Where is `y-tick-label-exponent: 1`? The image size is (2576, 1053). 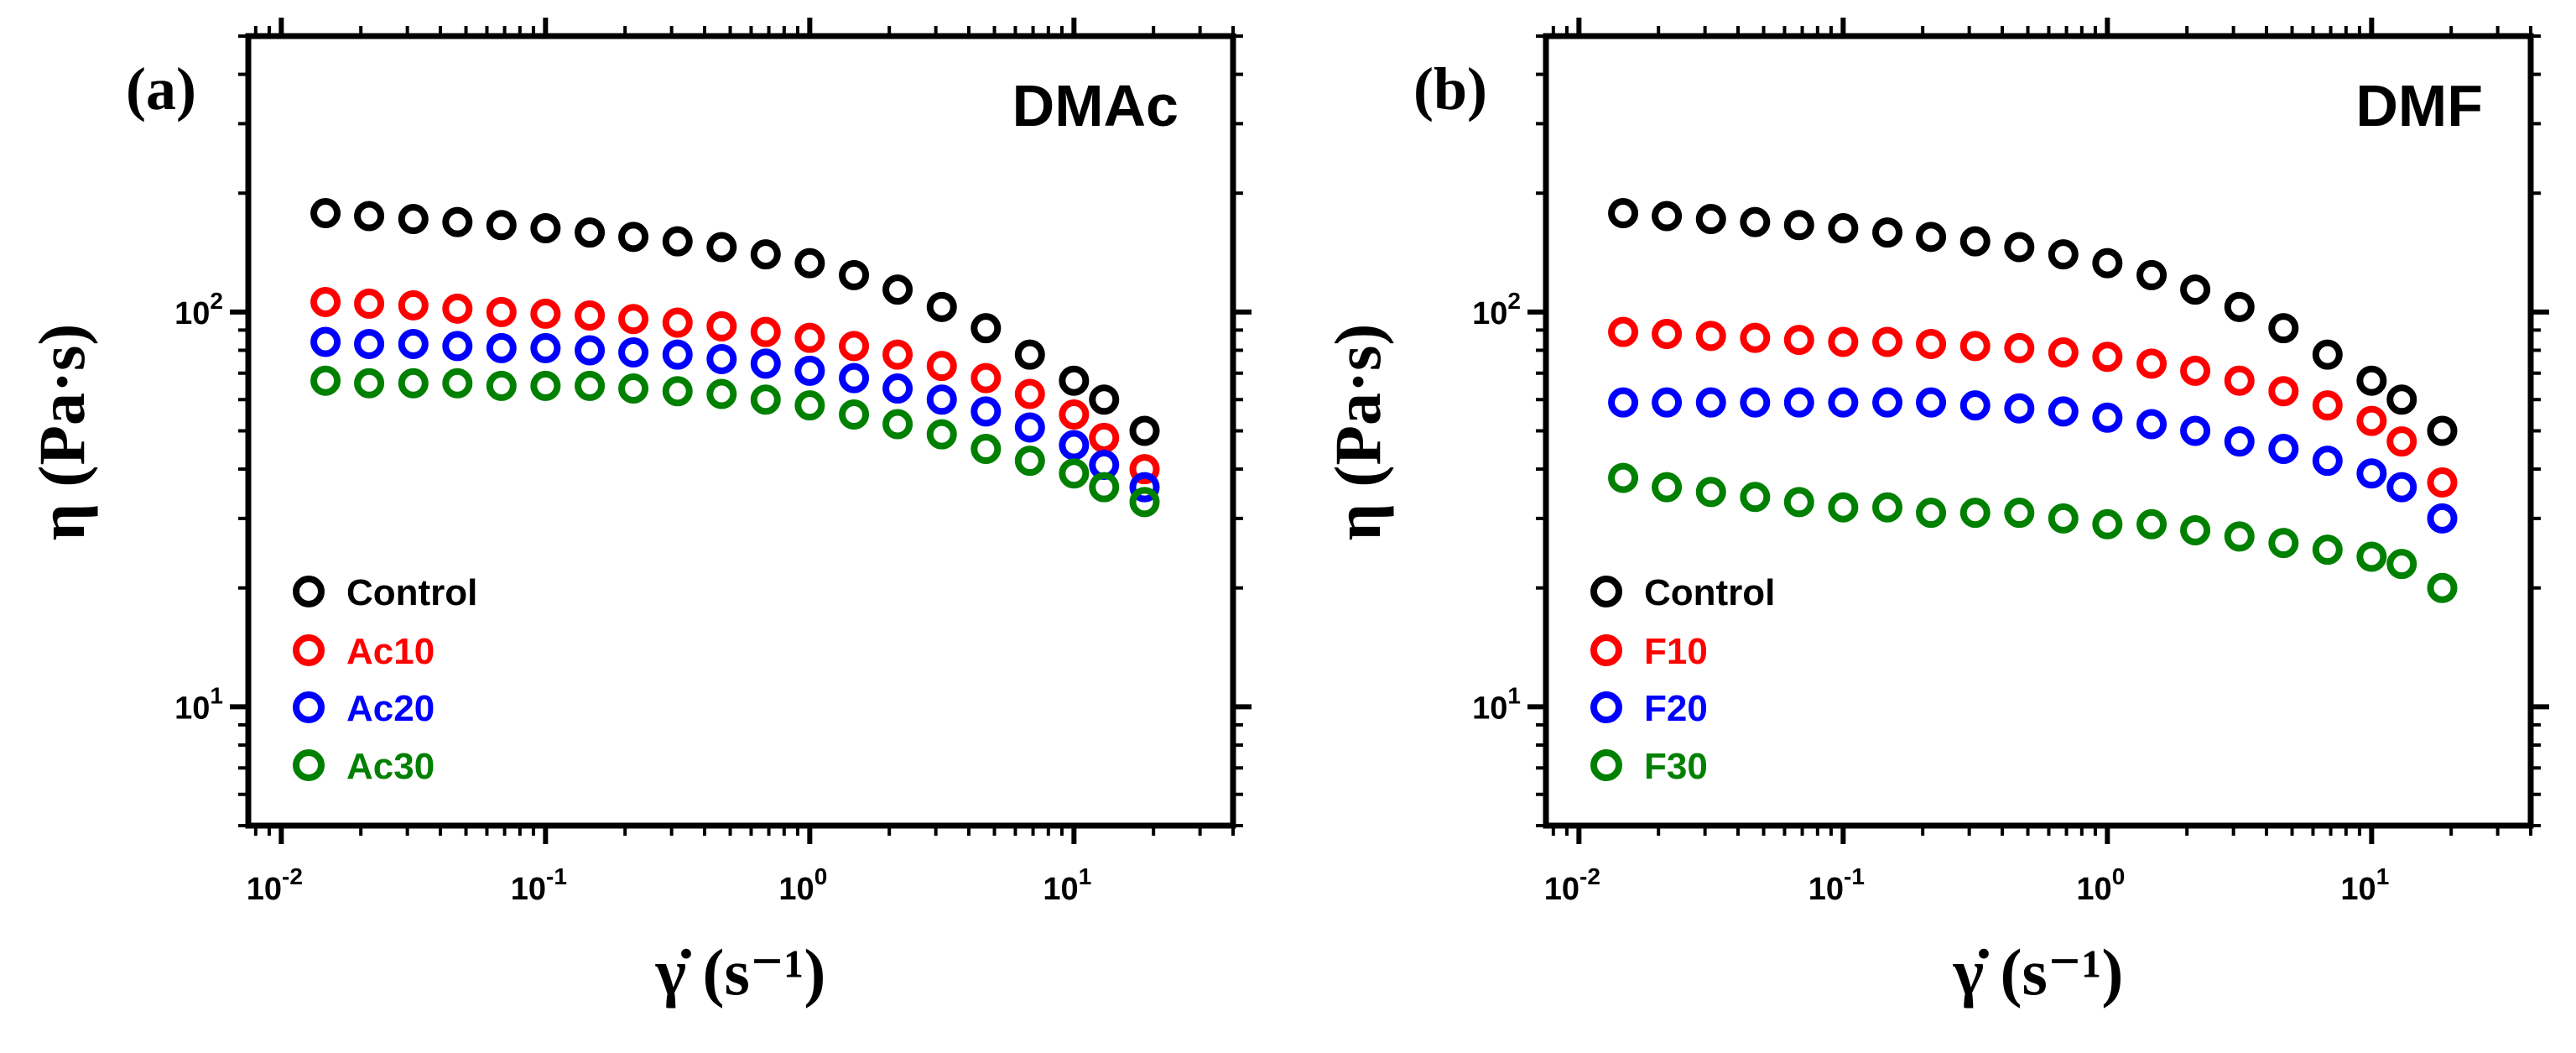 y-tick-label-exponent: 1 is located at coordinates (1514, 695).